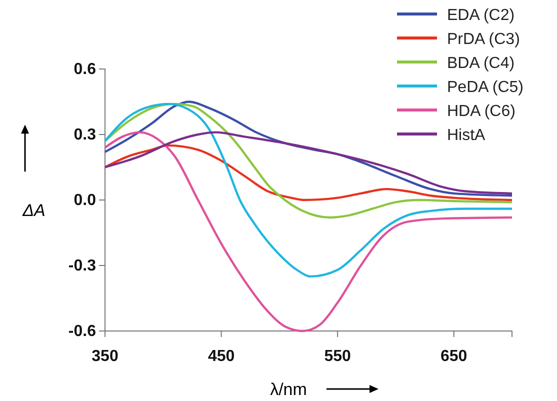  What do you see at coordinates (466, 135) in the screenshot?
I see `legend-label: HistA` at bounding box center [466, 135].